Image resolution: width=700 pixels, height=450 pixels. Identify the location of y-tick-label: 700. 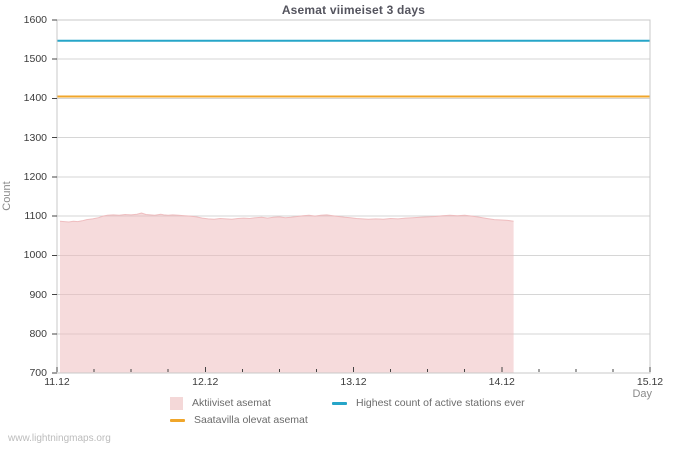
(38, 373).